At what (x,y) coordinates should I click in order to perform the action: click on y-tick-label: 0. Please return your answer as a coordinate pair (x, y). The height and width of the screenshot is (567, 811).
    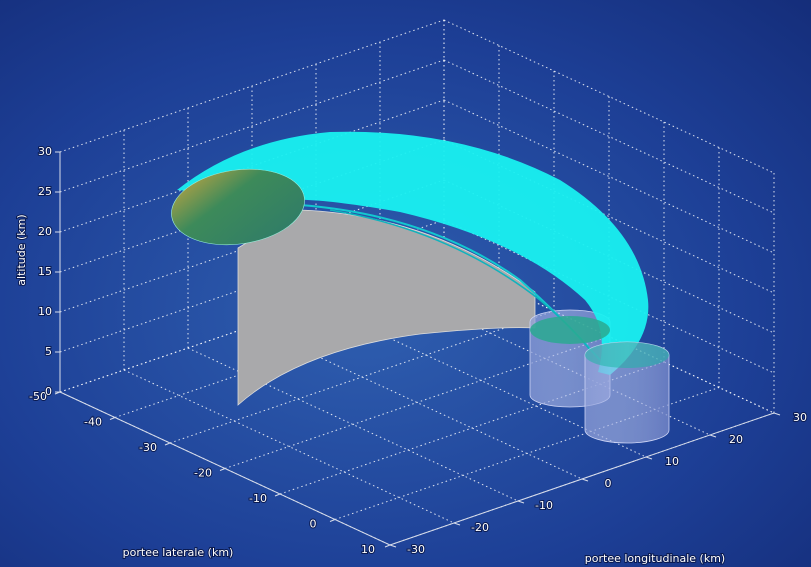
    Looking at the image, I should click on (608, 483).